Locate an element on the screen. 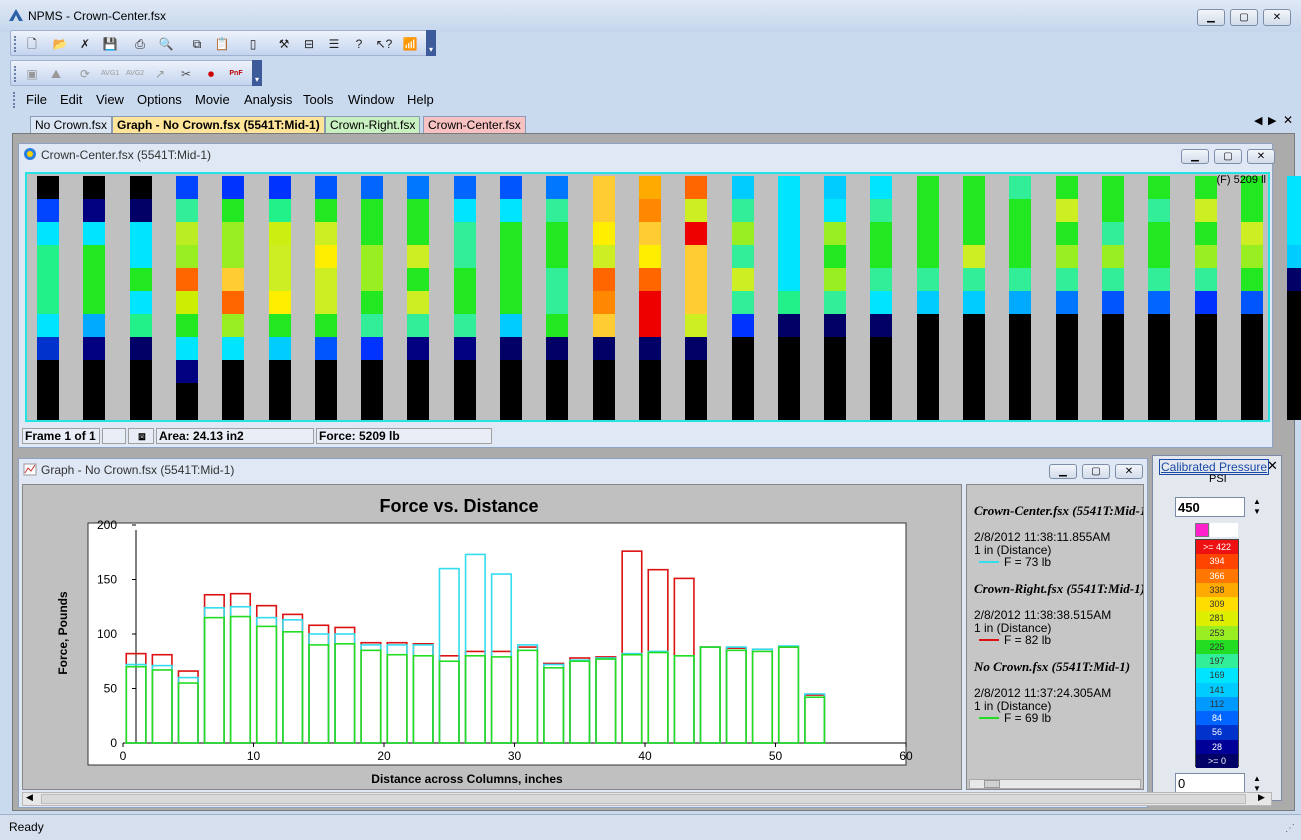  book-icon: ☰ is located at coordinates (334, 44).